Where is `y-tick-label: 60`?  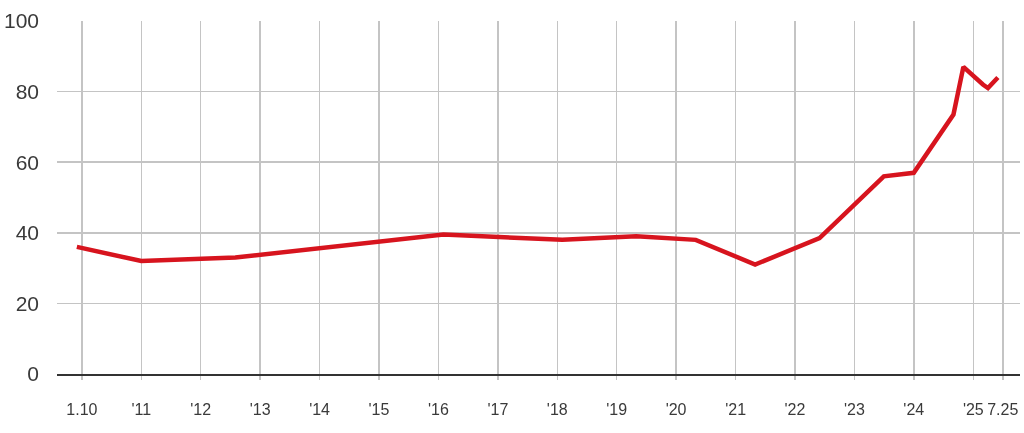
y-tick-label: 60 is located at coordinates (27, 162).